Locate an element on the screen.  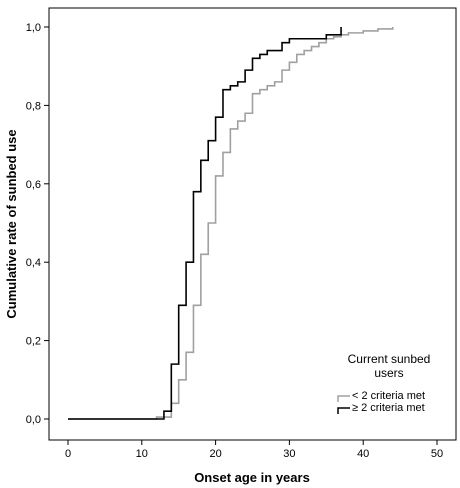
legend-title-line2: users is located at coordinates (388, 373).